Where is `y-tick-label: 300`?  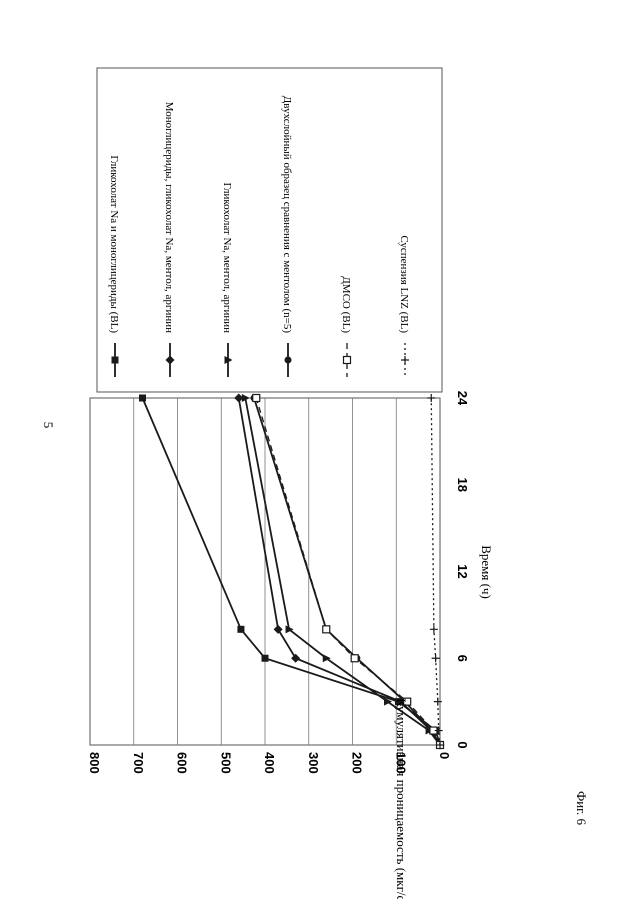 y-tick-label: 300 is located at coordinates (313, 763).